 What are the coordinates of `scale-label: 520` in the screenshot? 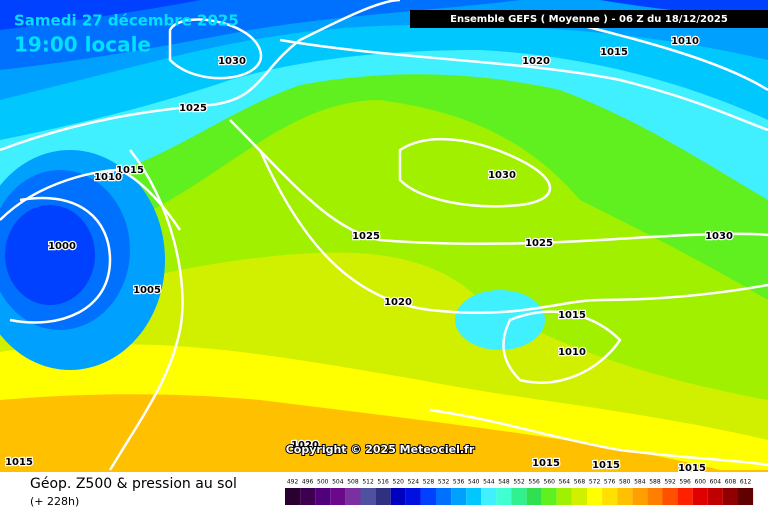 It's located at (399, 482).